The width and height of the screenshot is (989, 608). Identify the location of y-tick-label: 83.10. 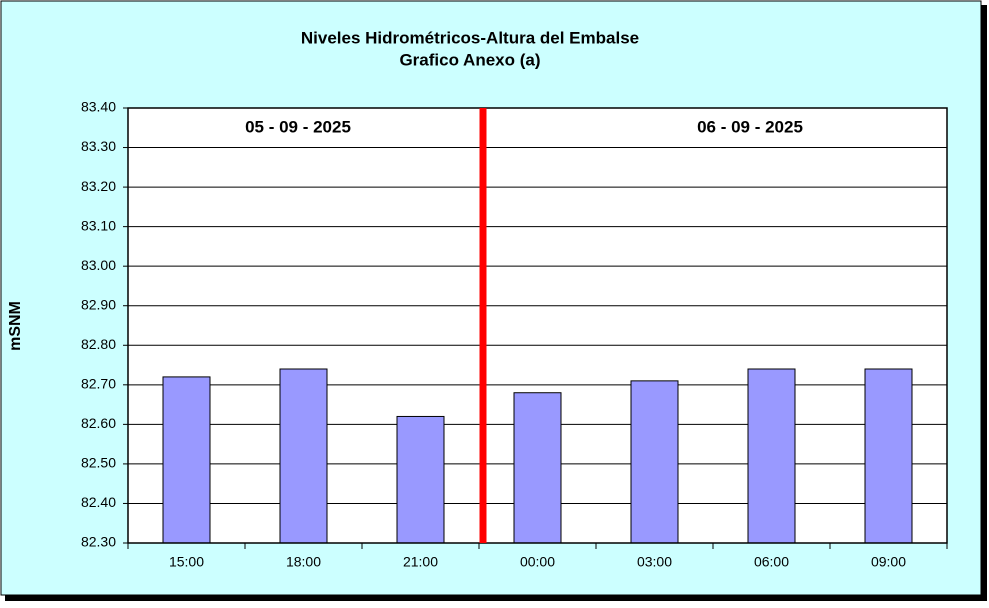
(98, 225).